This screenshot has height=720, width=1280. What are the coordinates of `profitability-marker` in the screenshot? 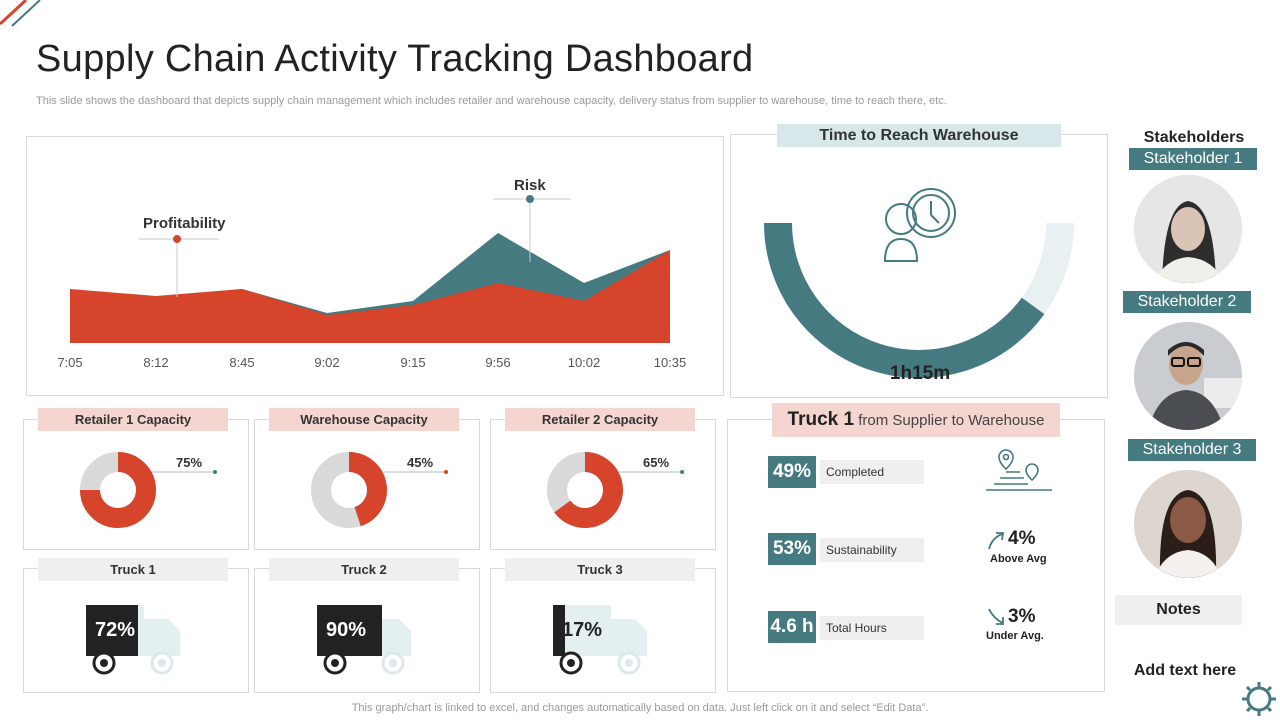 It's located at (177, 239).